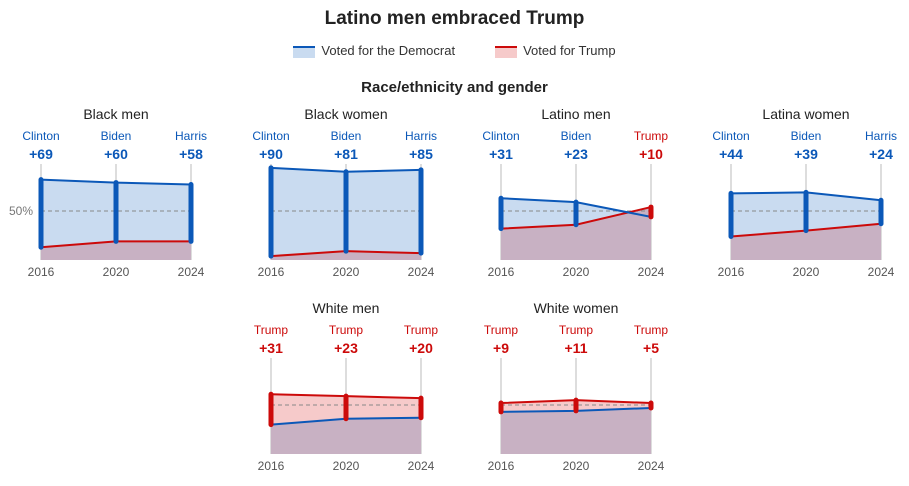 This screenshot has width=909, height=486. What do you see at coordinates (346, 308) in the screenshot?
I see `panel-title: White men` at bounding box center [346, 308].